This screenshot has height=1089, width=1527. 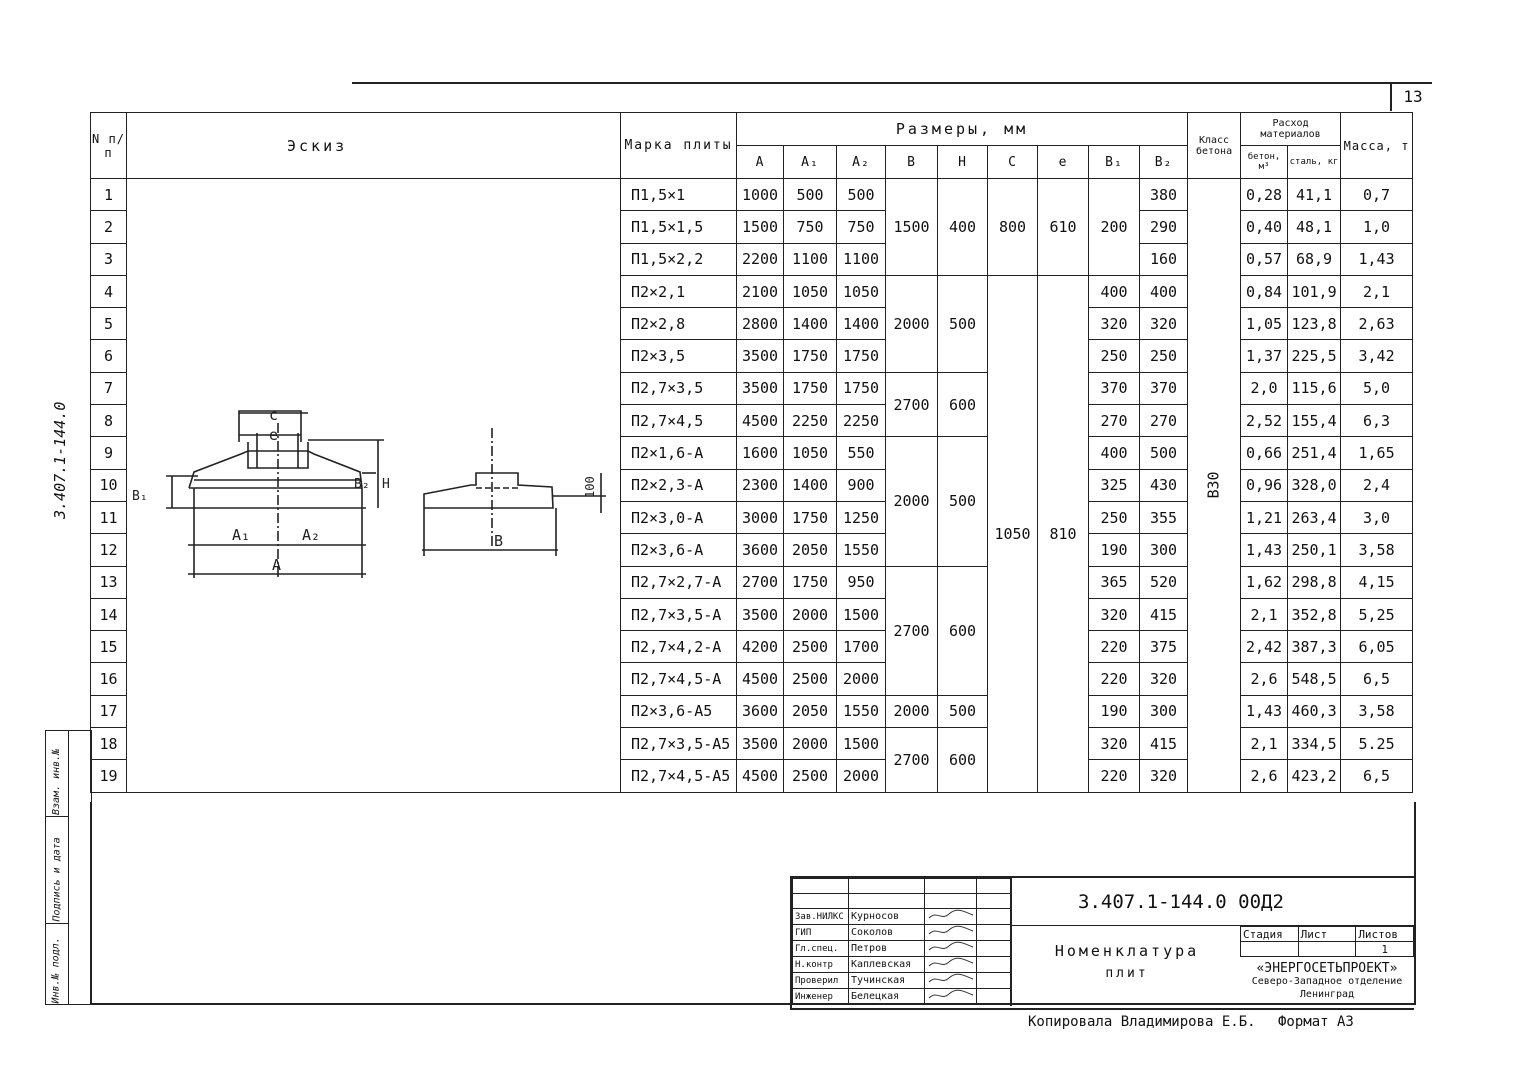 I want to click on concrete-volume: 1,43, so click(x=1264, y=550).